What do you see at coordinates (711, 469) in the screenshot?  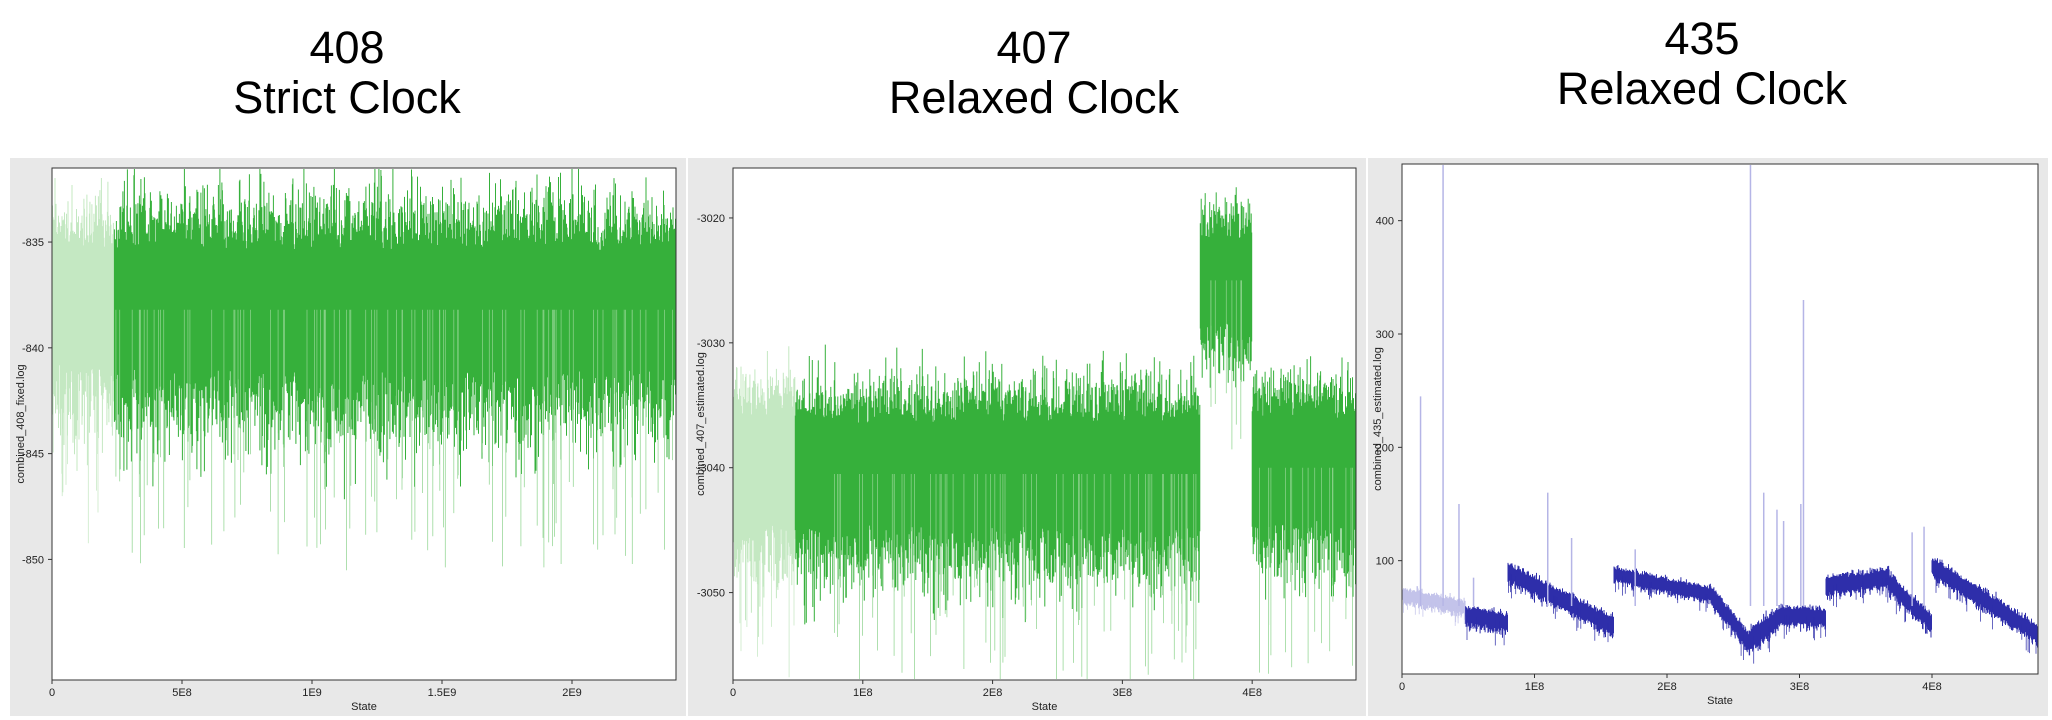 I see `ytick-label-407-2: -3040` at bounding box center [711, 469].